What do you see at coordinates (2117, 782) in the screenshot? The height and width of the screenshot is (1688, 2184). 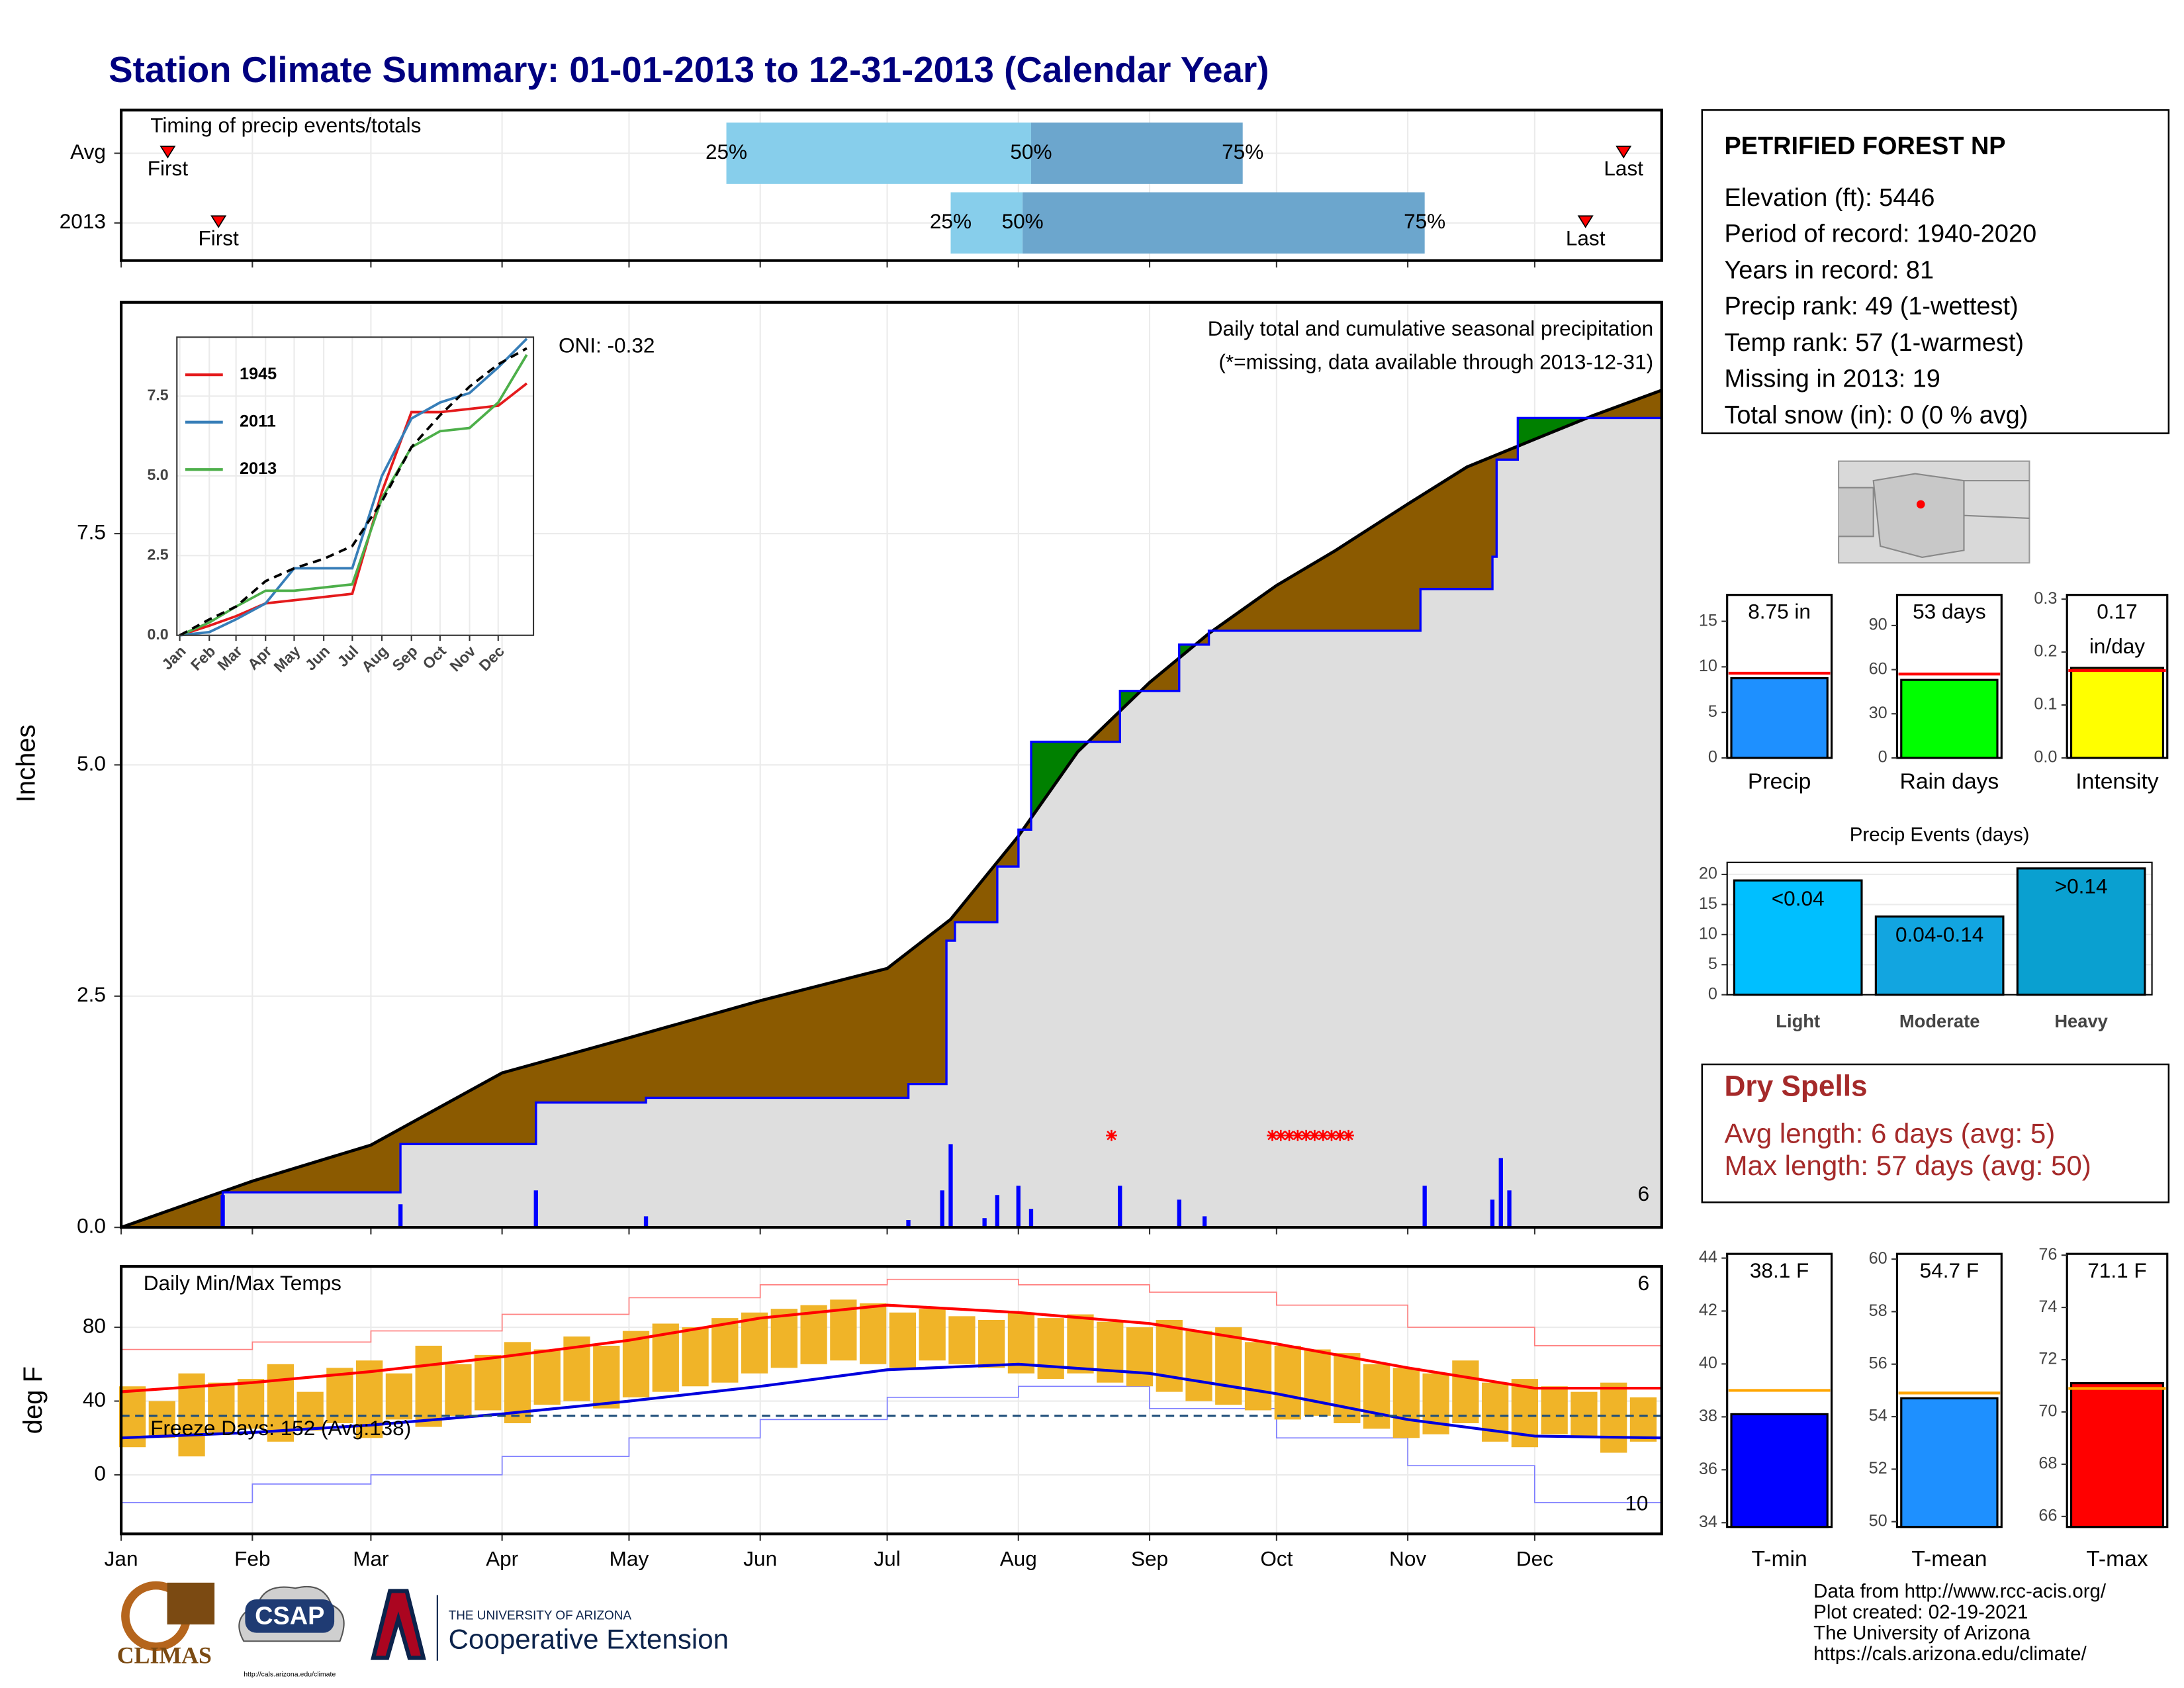 I see `x-axis-label: Intensity` at bounding box center [2117, 782].